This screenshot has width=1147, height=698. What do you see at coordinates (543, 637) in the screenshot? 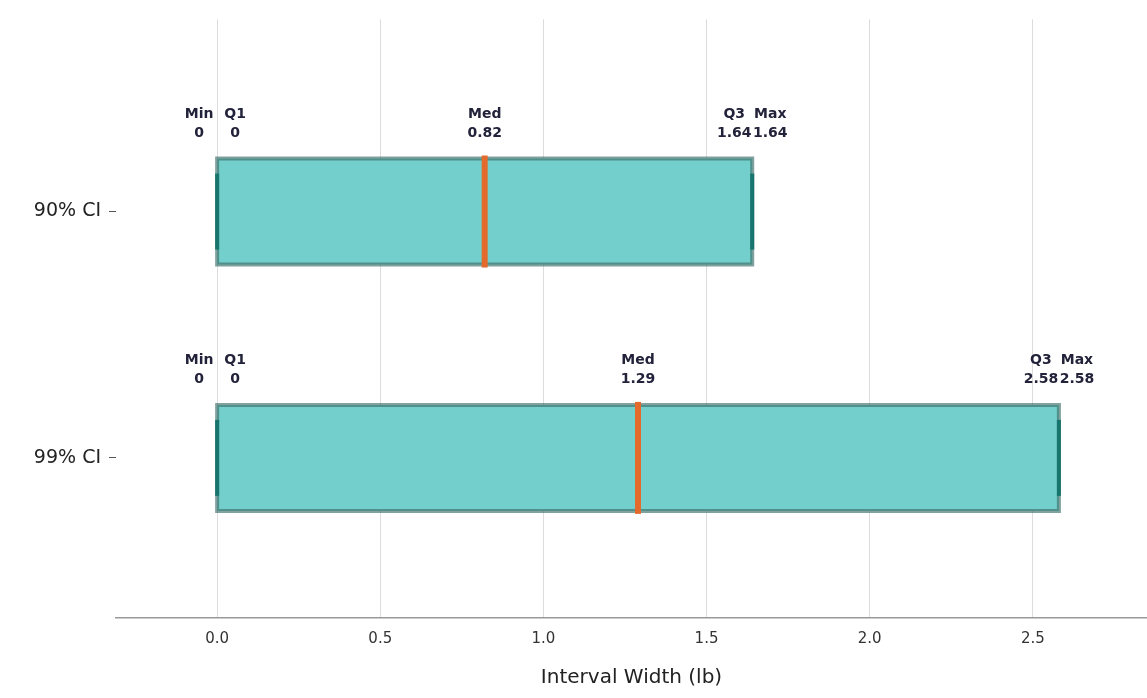
I see `x-tick-label: 1.0` at bounding box center [543, 637].